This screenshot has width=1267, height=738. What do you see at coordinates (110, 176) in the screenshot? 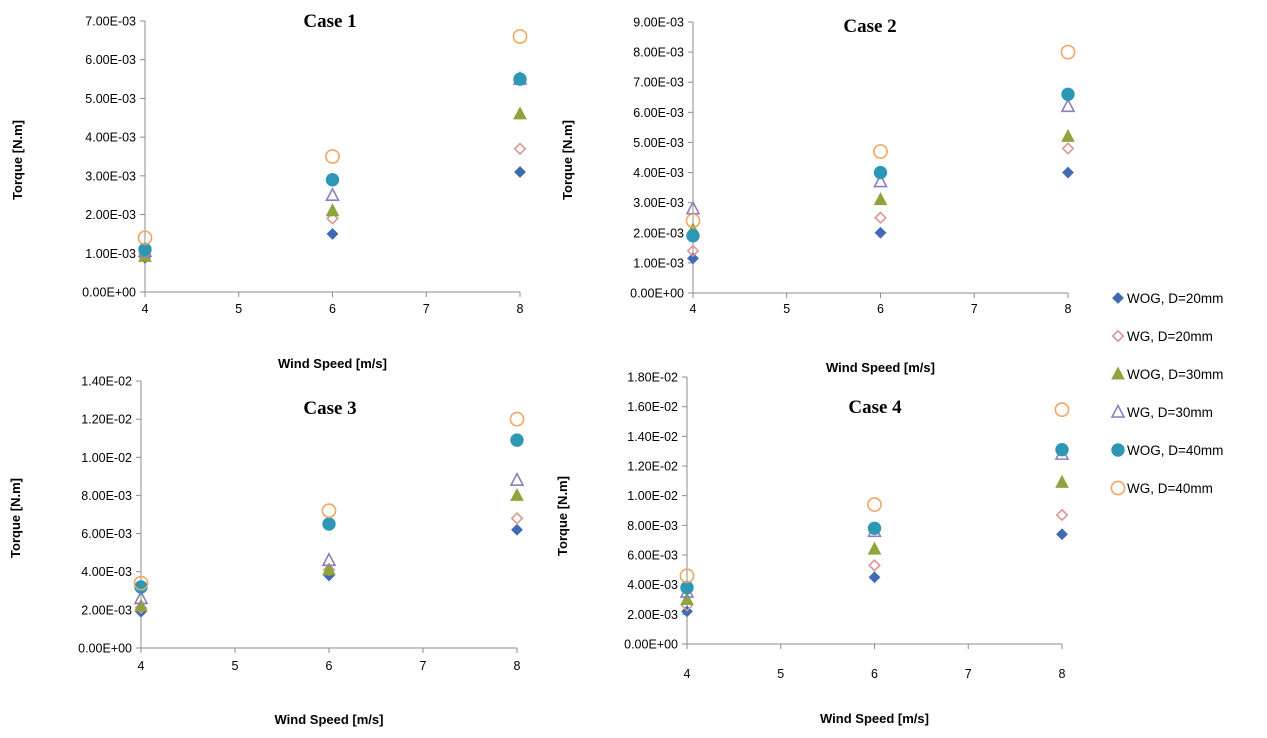
I see `y-tick-label: 3.00E-03` at bounding box center [110, 176].